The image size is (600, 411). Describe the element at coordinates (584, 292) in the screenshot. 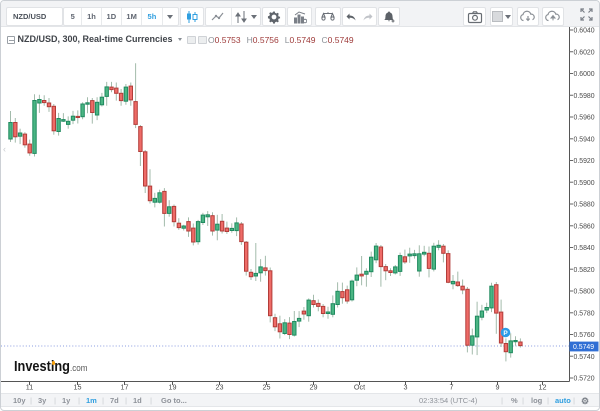

I see `svg-text: 0.5800` at that location.